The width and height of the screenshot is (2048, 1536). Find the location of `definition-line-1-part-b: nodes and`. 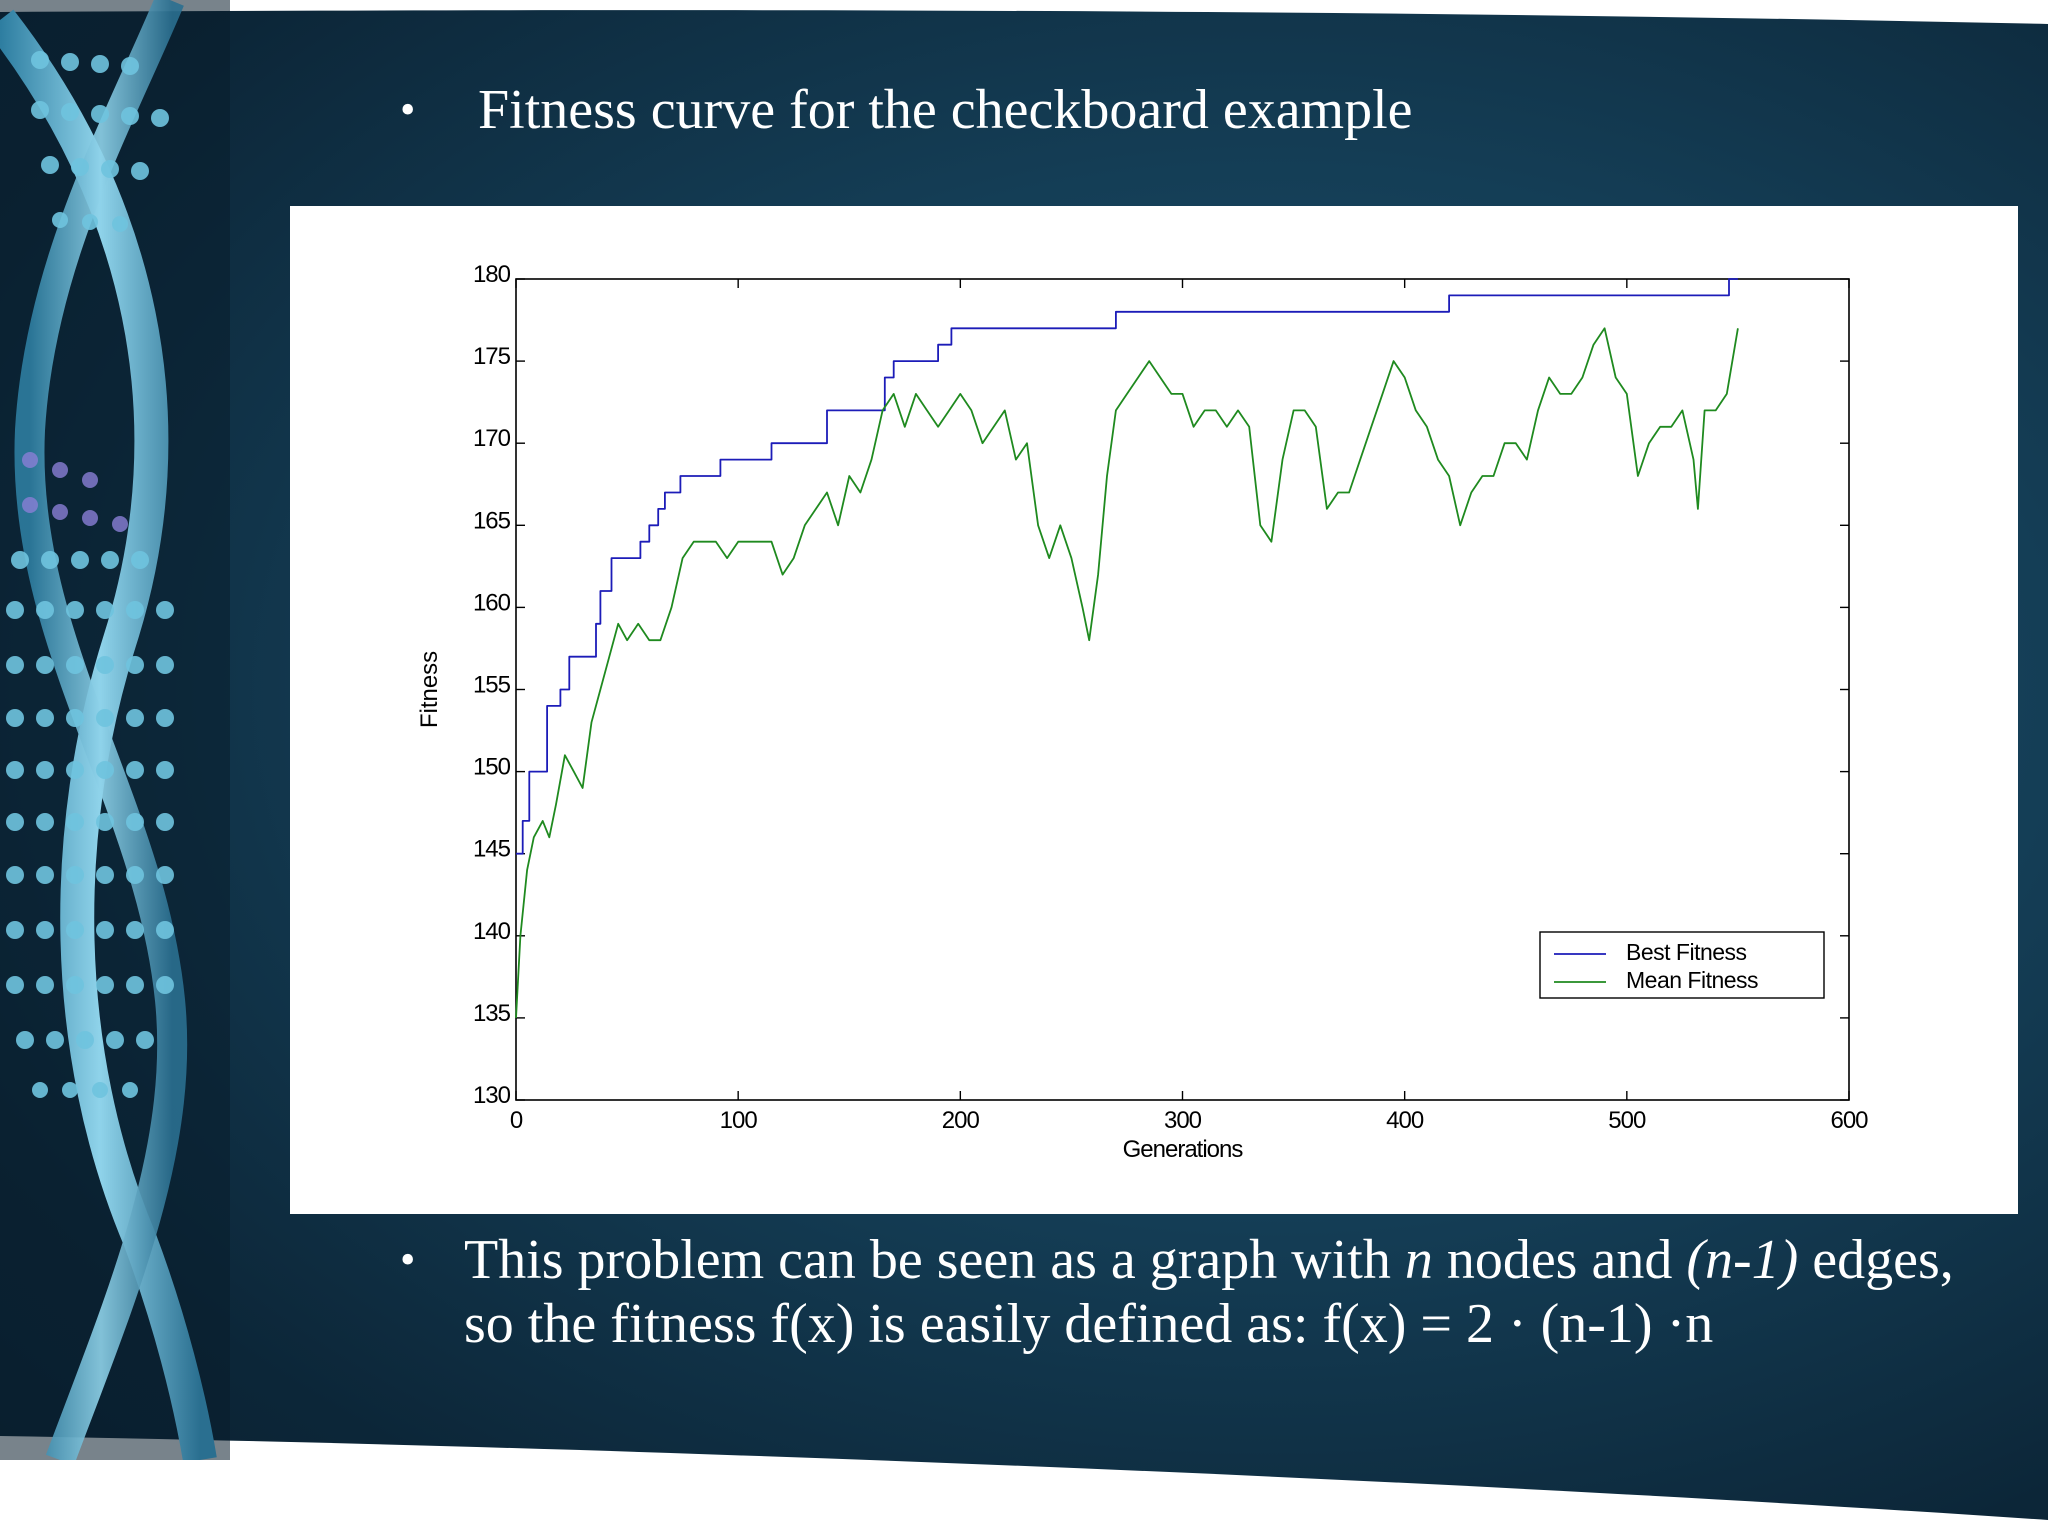

definition-line-1-part-b: nodes and is located at coordinates (1559, 1260).